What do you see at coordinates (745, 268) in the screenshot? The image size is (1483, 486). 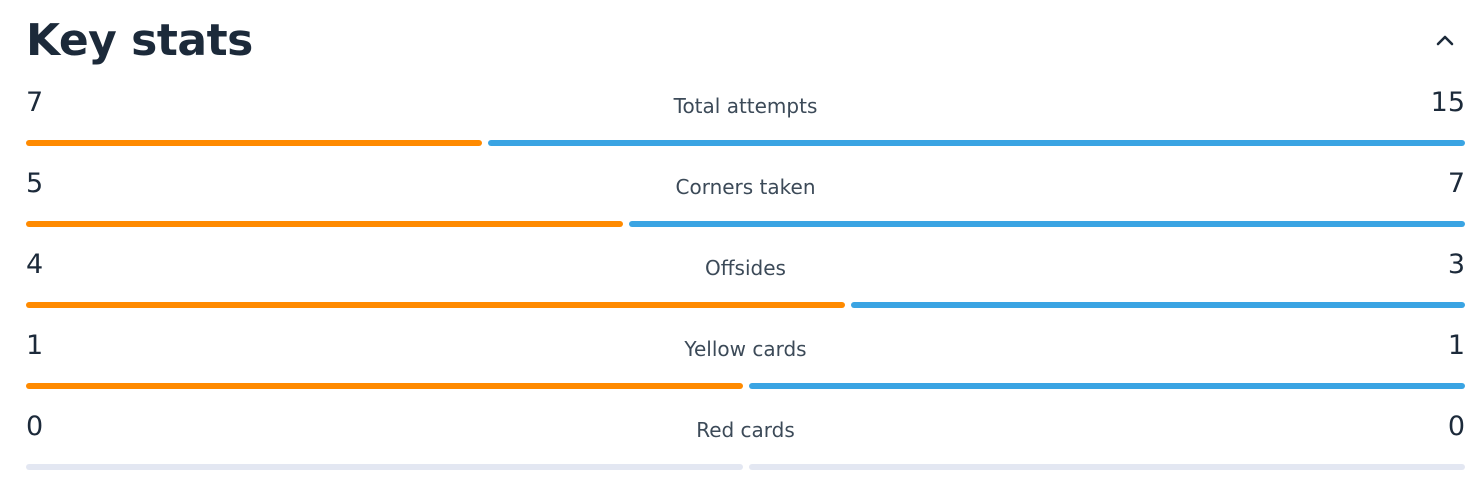 I see `stat-label: Offsides` at bounding box center [745, 268].